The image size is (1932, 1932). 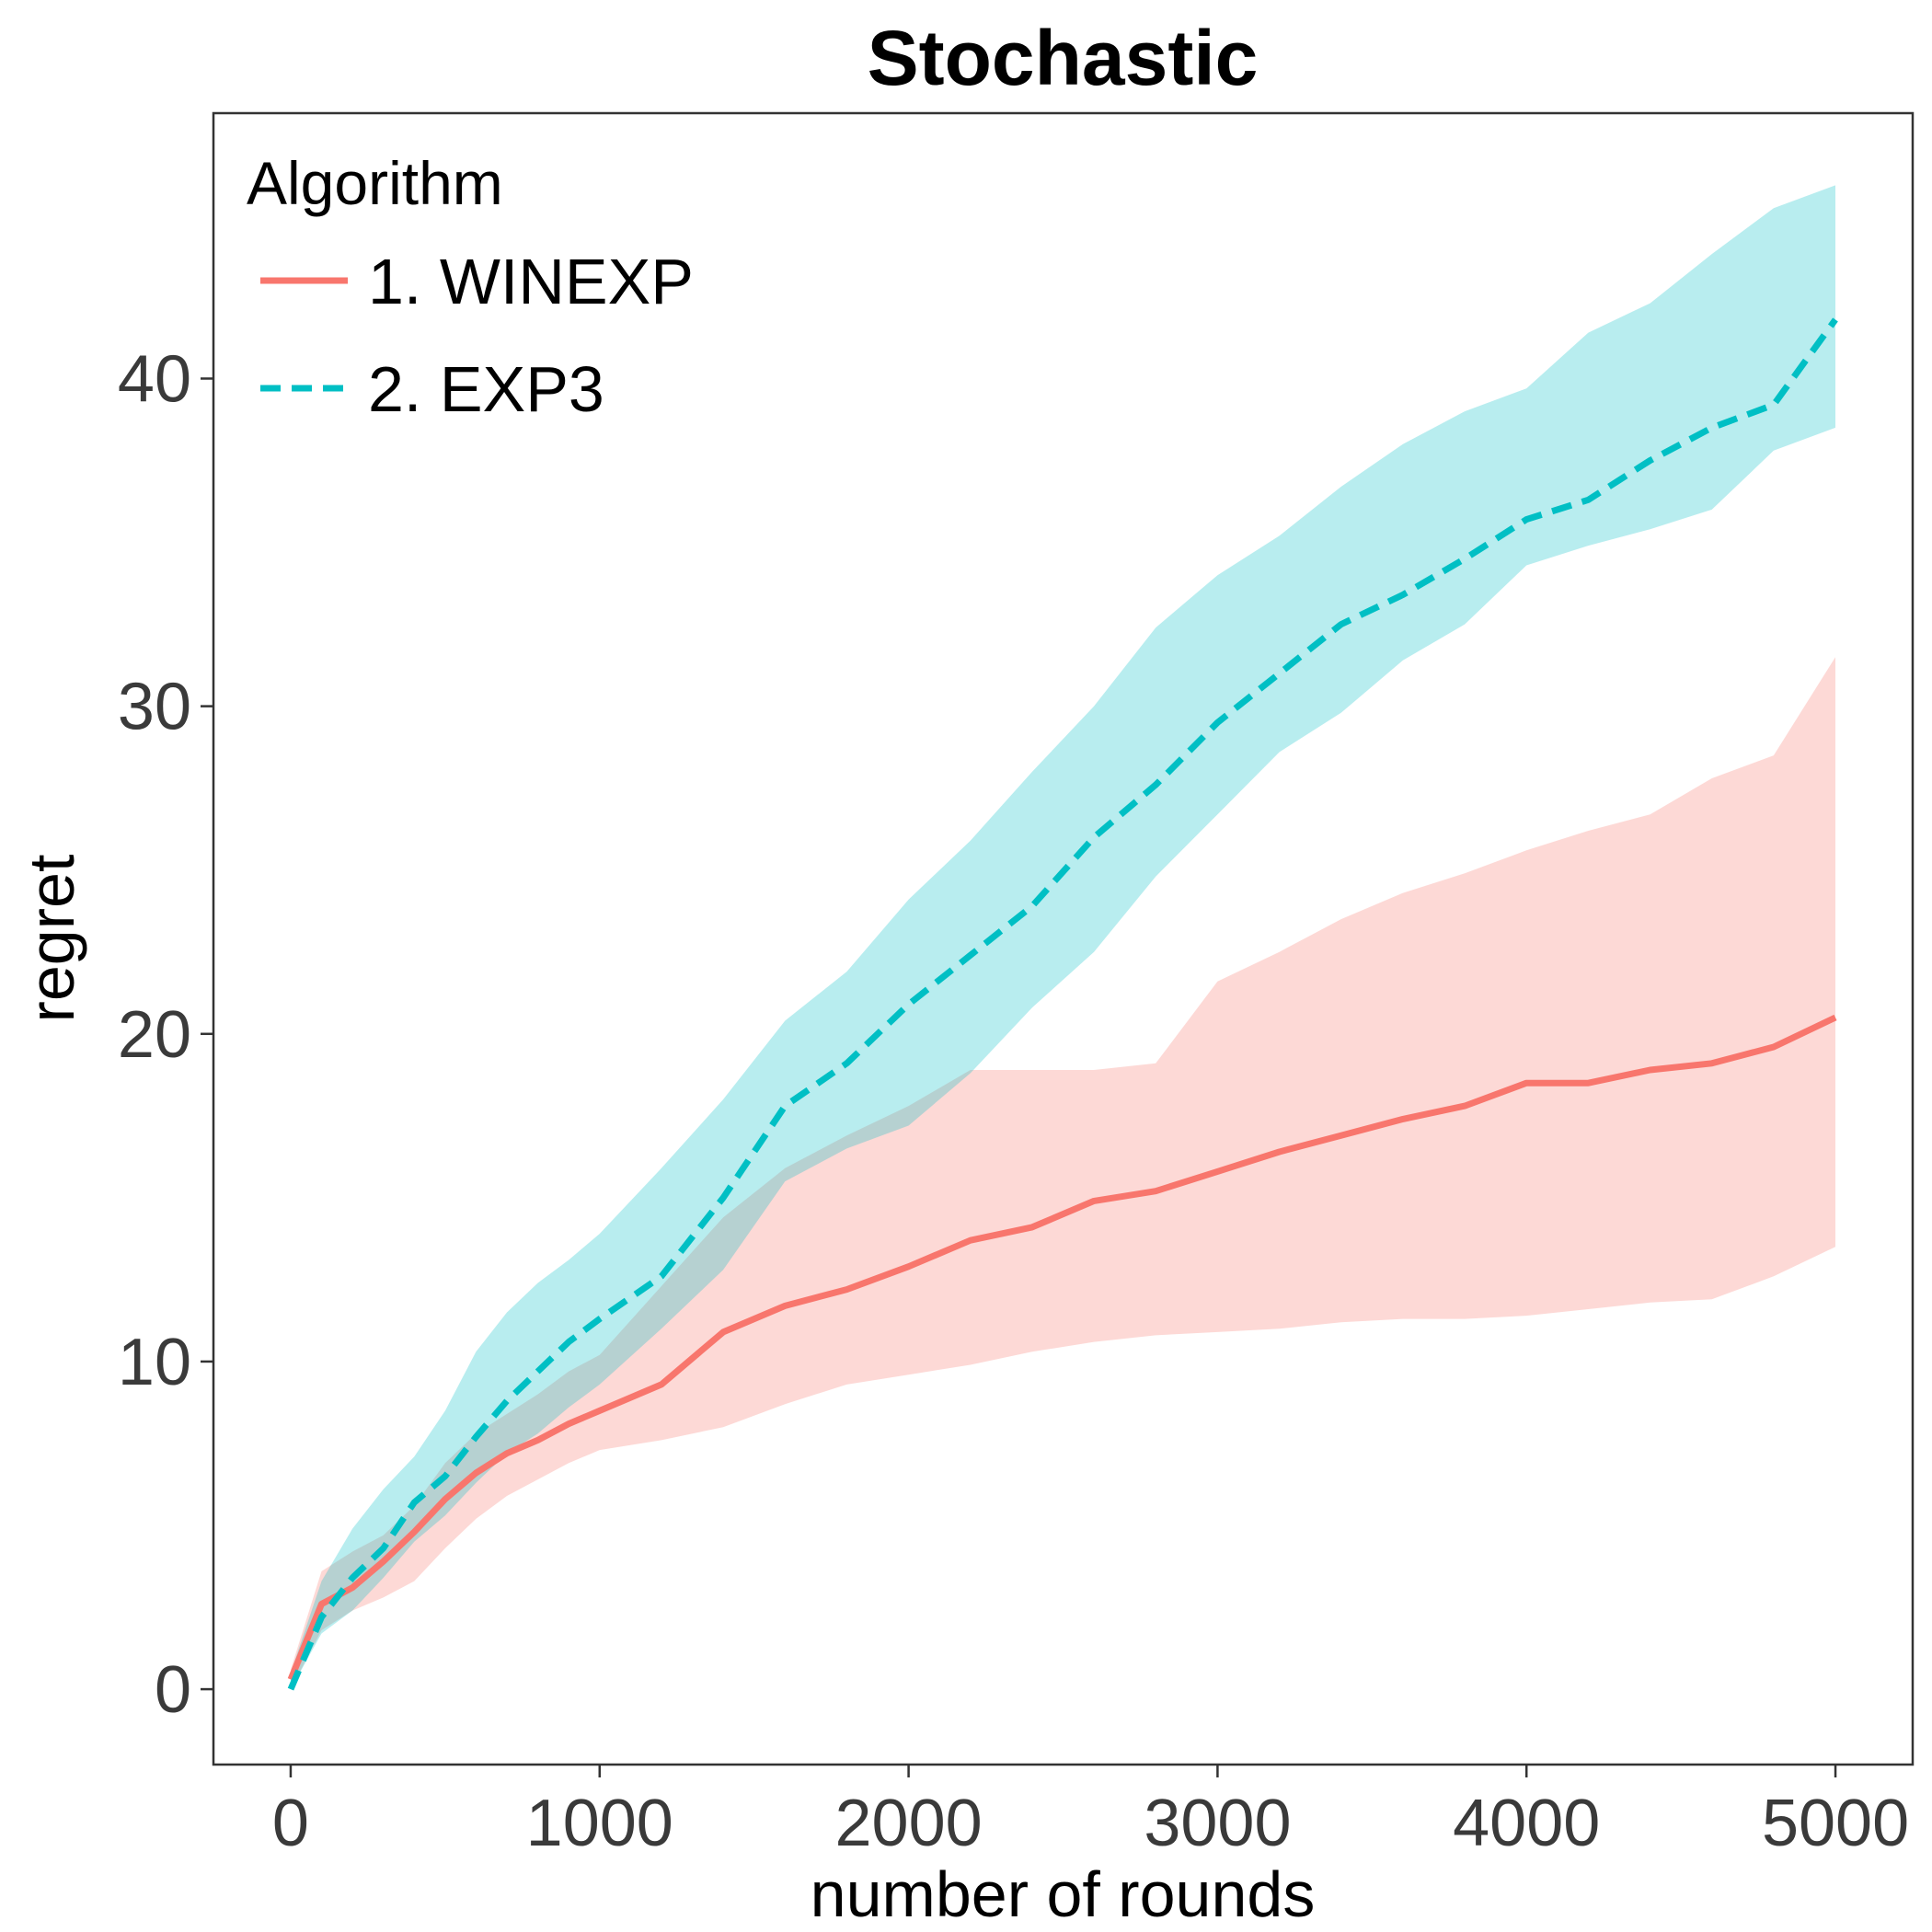 I want to click on x-axis: 0 1000 2000 3000 4000 5000, so click(x=1090, y=1812).